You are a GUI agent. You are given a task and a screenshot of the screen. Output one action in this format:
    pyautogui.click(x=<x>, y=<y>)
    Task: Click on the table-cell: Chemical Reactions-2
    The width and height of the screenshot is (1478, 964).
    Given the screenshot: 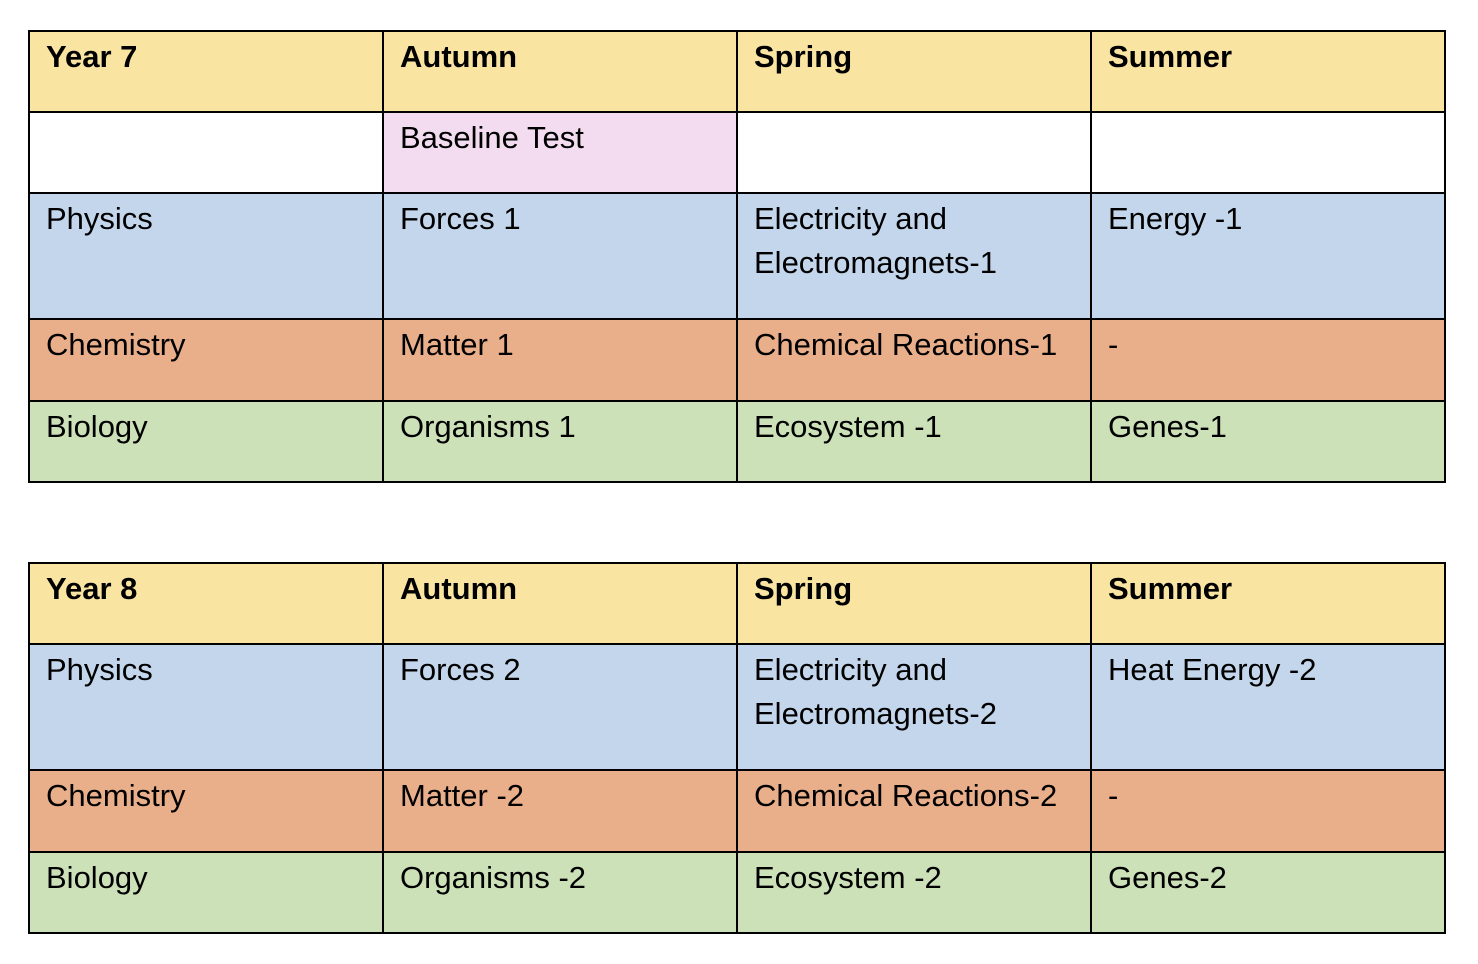 What is the action you would take?
    pyautogui.click(x=914, y=811)
    